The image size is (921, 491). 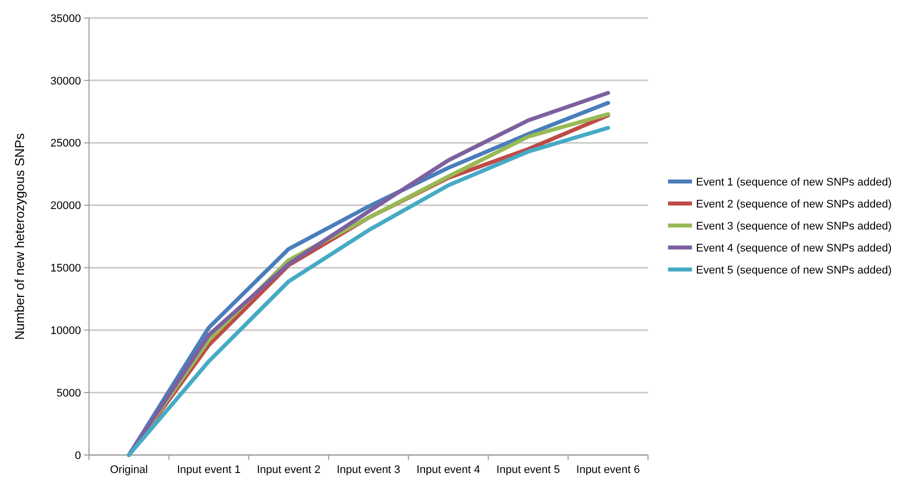 I want to click on legend-label: Event 5 (sequence of new SNPs added), so click(x=794, y=270).